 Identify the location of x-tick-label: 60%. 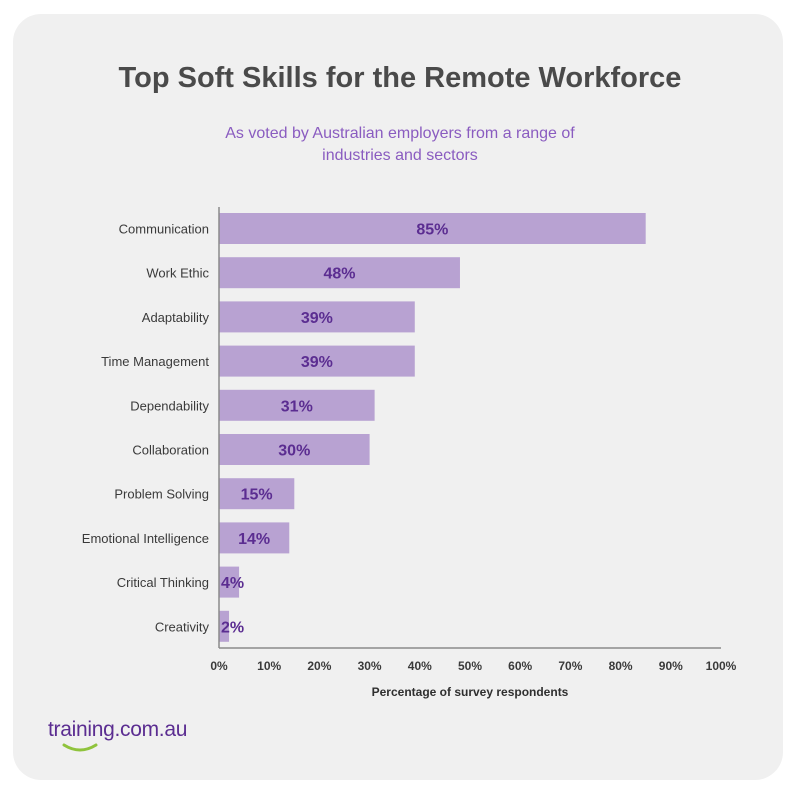
(520, 666).